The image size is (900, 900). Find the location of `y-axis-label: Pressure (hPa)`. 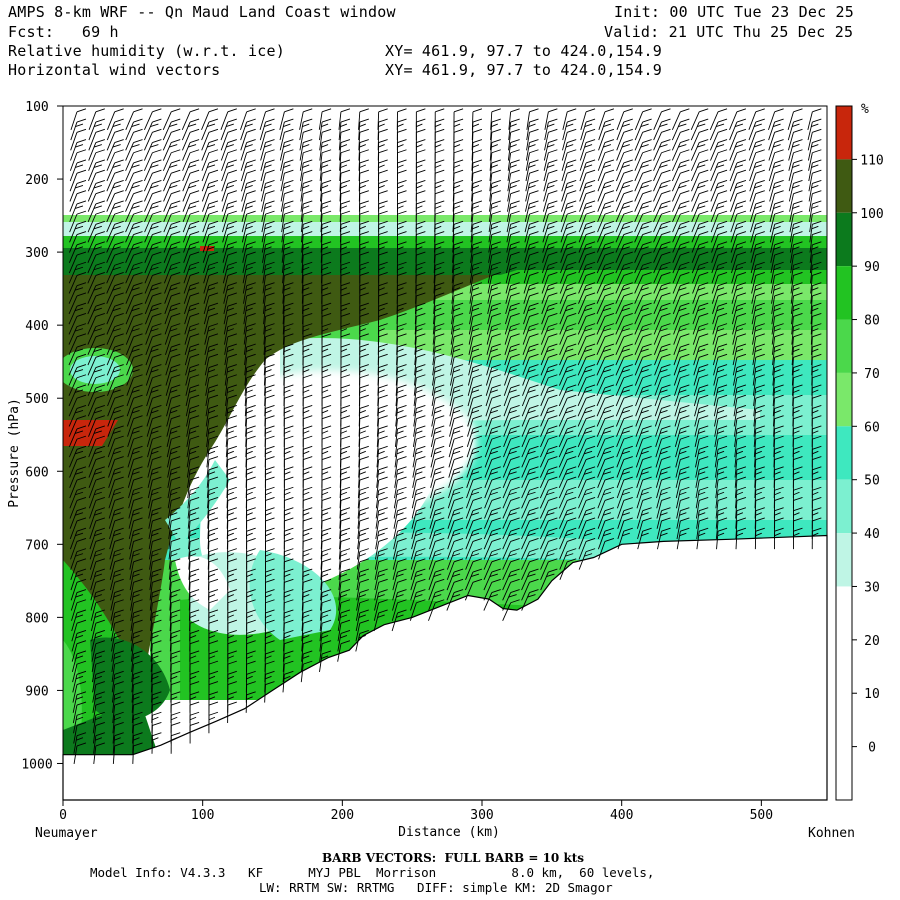

y-axis-label: Pressure (hPa) is located at coordinates (14, 453).